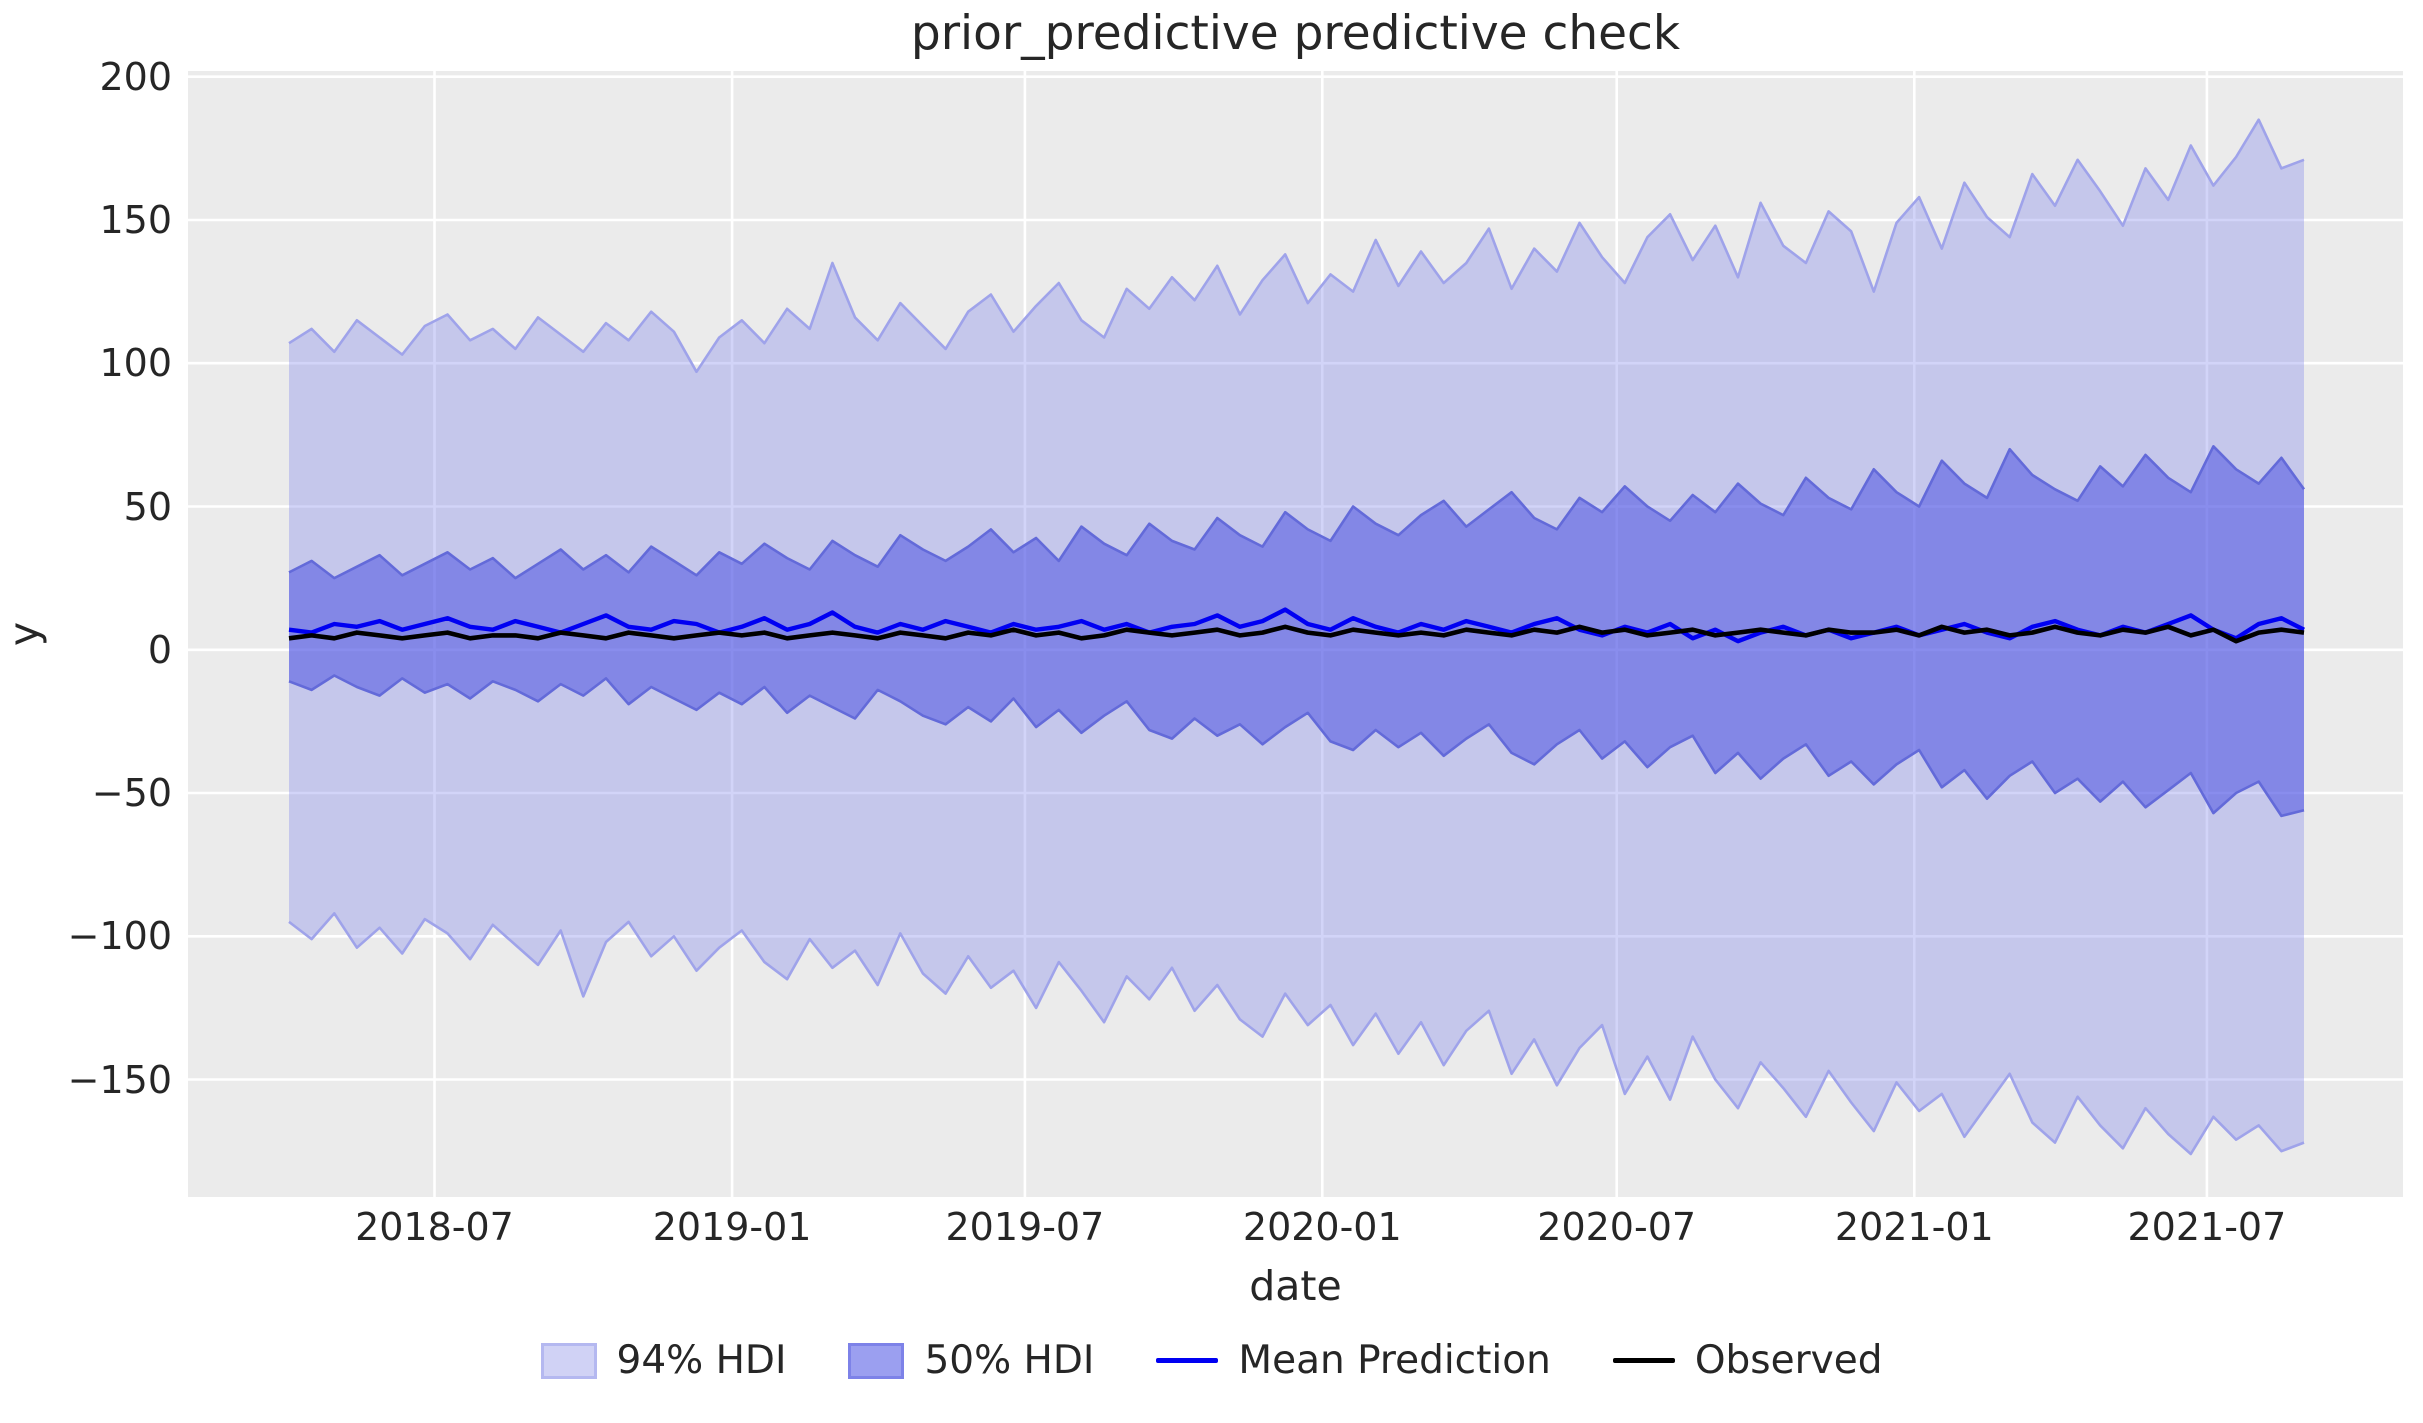 This screenshot has width=2423, height=1423. Describe the element at coordinates (1788, 1360) in the screenshot. I see `legend-label: Observed` at that location.